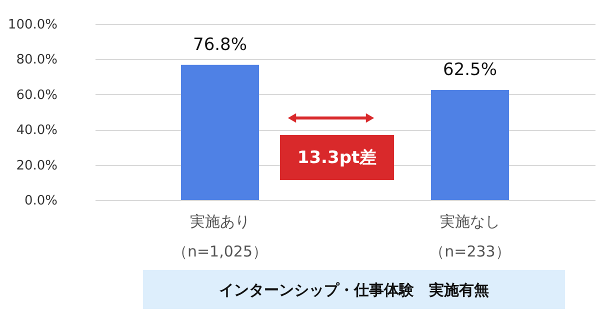  I want to click on x-axis-title: インターンシップ・仕事体験 実施有無, so click(354, 290).